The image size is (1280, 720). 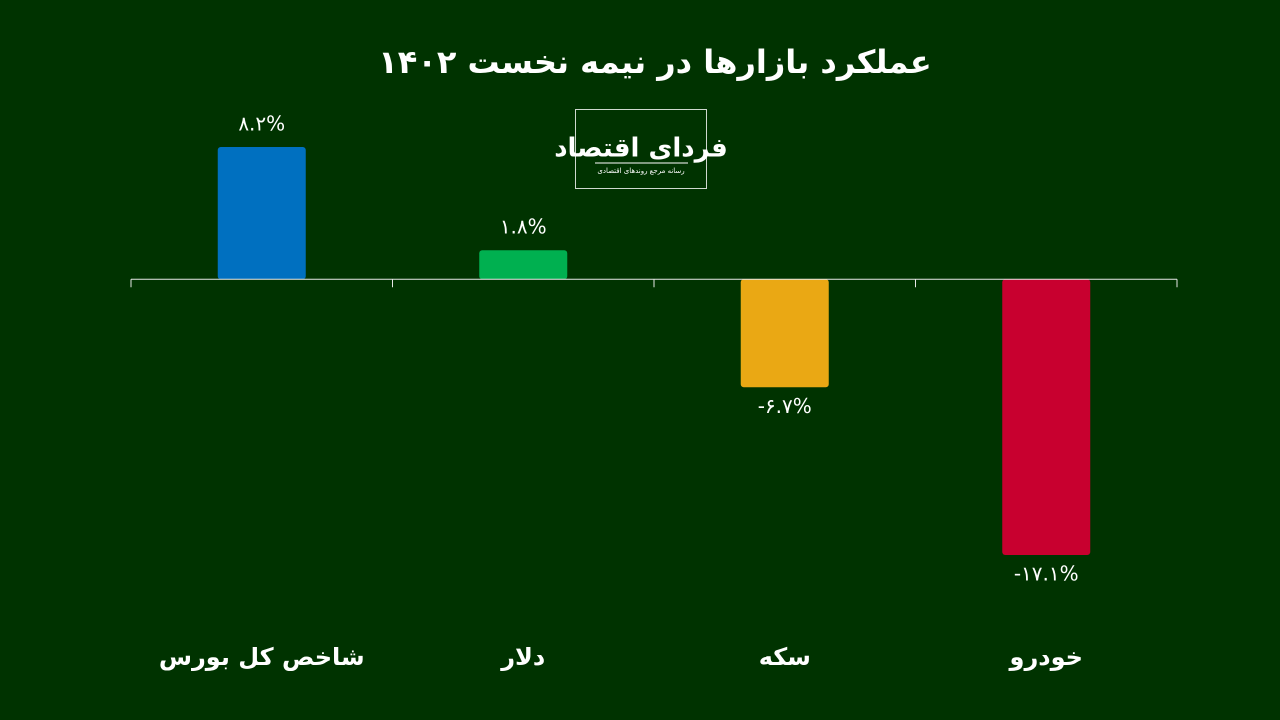 I want to click on logo-title: فردای اقتصاد, so click(x=641, y=149).